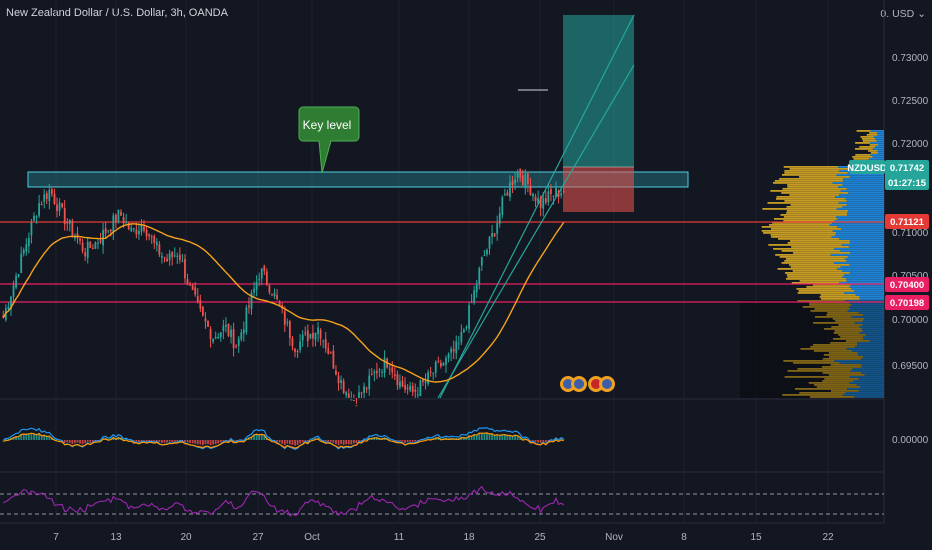 The height and width of the screenshot is (550, 932). What do you see at coordinates (907, 284) in the screenshot?
I see `level-badge-2: 0.70400` at bounding box center [907, 284].